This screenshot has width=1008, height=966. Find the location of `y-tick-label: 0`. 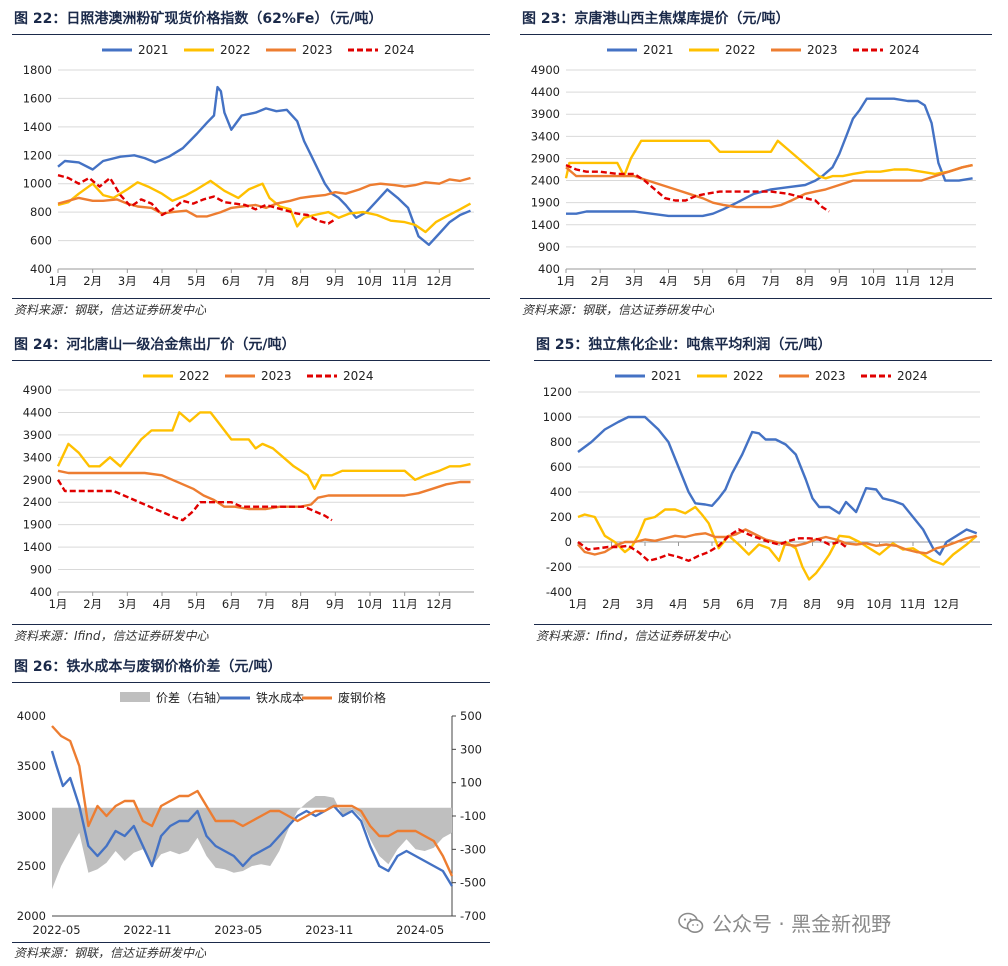

y-tick-label: 0 is located at coordinates (568, 542).